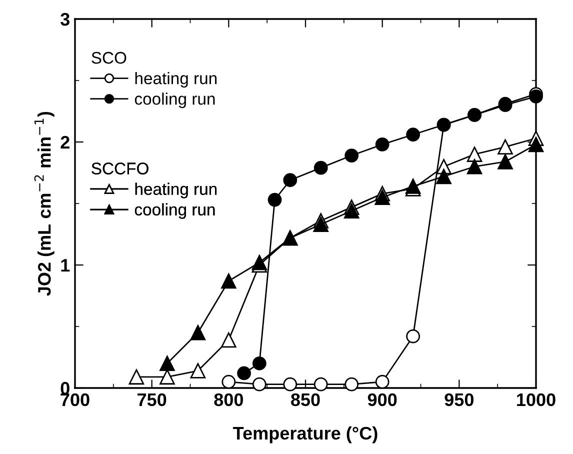 This screenshot has height=454, width=573. Describe the element at coordinates (228, 399) in the screenshot. I see `x-tick-label: 800` at that location.